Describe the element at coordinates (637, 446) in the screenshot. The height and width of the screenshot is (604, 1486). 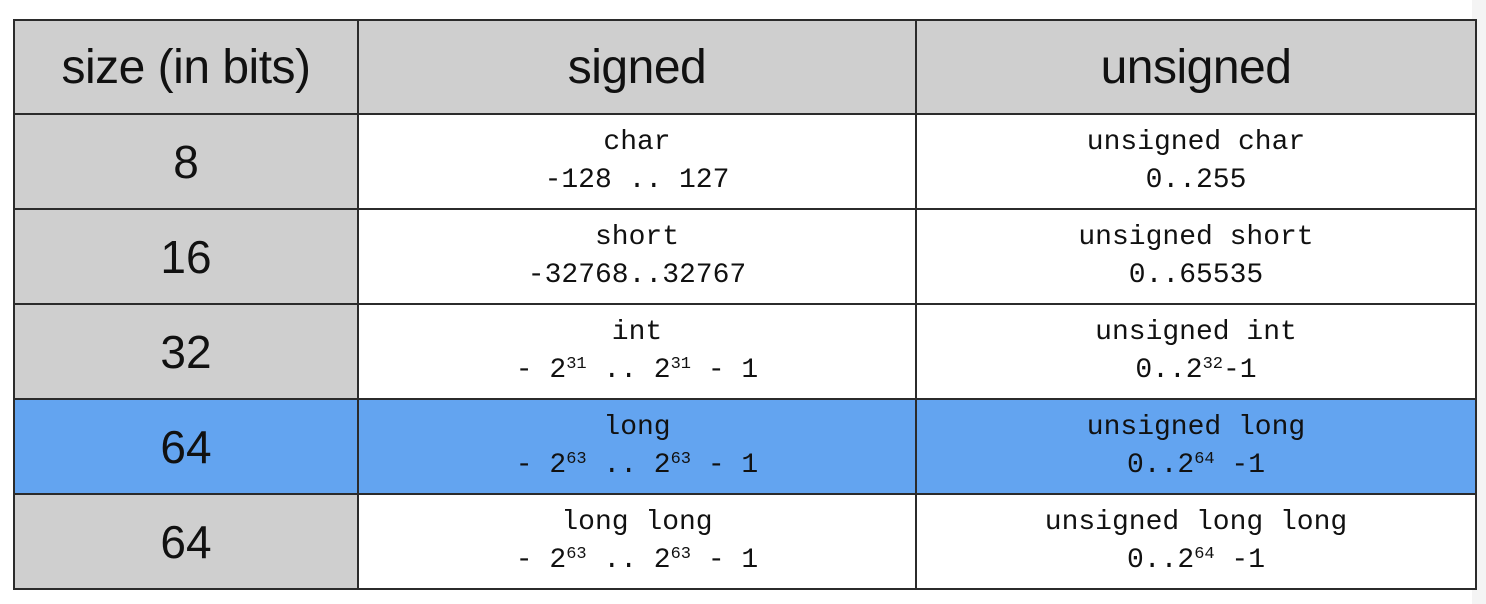
I see `signed-type-cell: long - 263 .. 263 - 1` at that location.